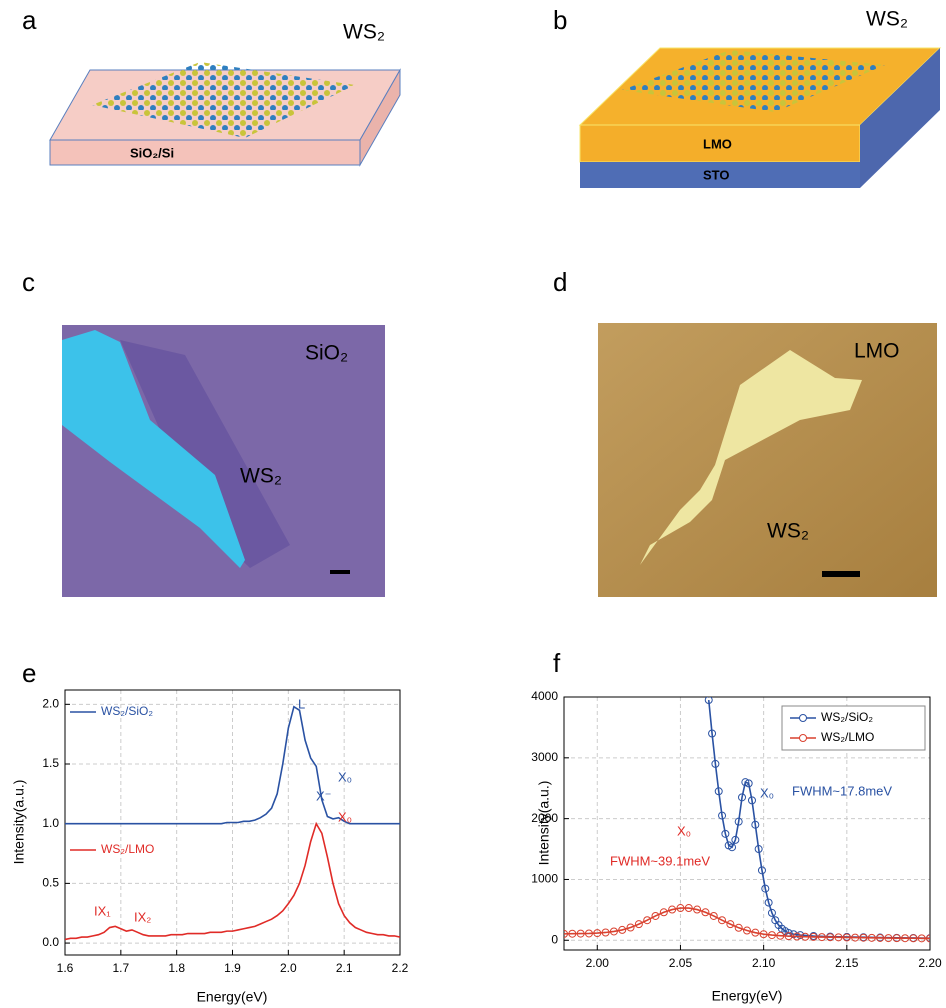 This screenshot has width=946, height=1008. I want to click on slab-side, so click(380, 117).